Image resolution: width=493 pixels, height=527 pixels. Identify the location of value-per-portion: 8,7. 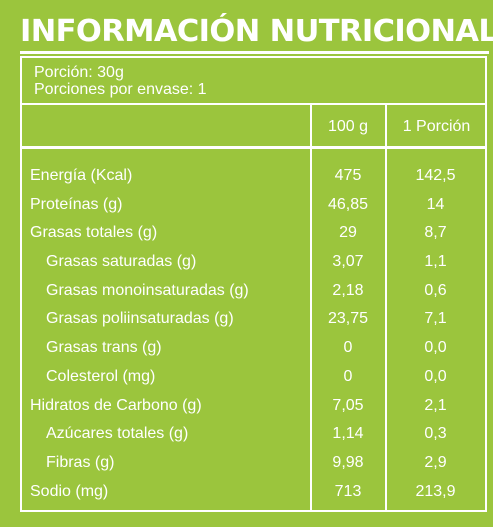
(435, 233).